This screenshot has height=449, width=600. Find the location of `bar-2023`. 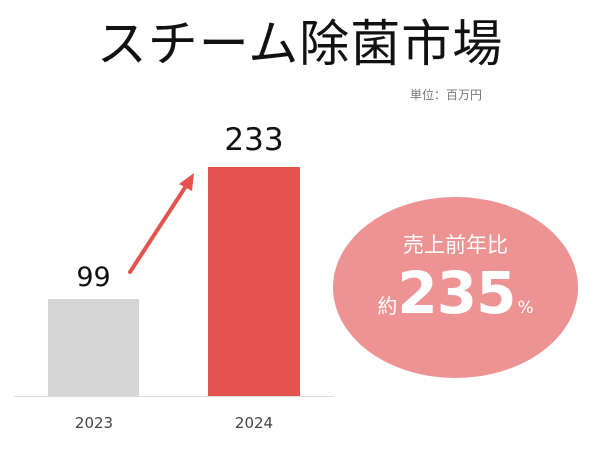

bar-2023 is located at coordinates (93, 347).